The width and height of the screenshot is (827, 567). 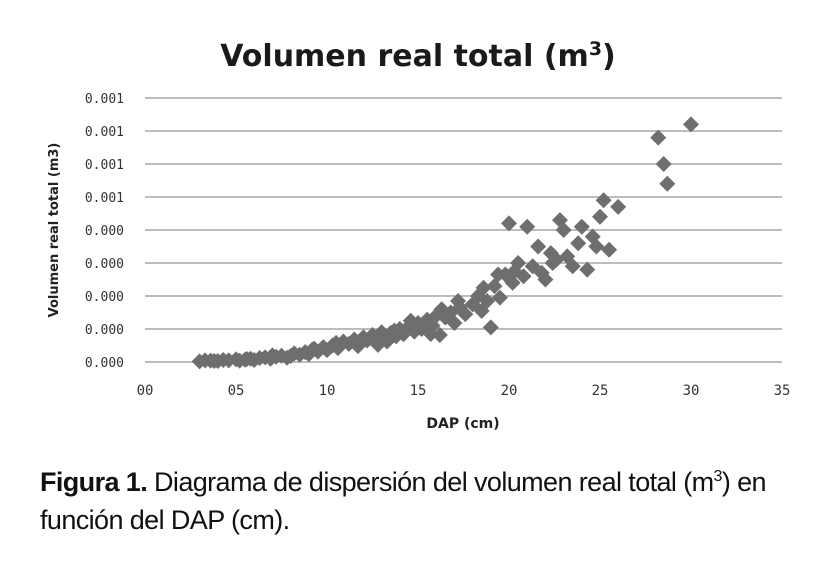 I want to click on y-tick-label-6: 0.001, so click(x=104, y=165).